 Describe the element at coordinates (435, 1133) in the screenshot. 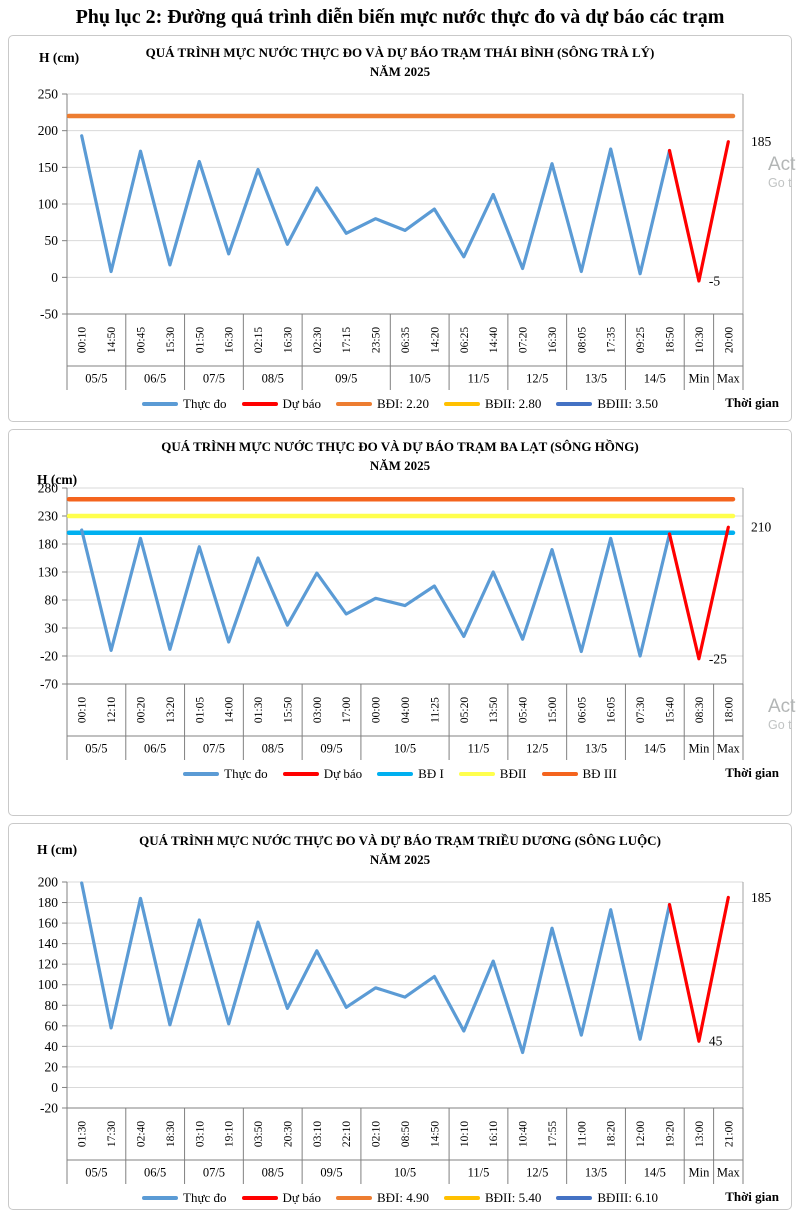

I see `x-tick-time: 14:50` at that location.